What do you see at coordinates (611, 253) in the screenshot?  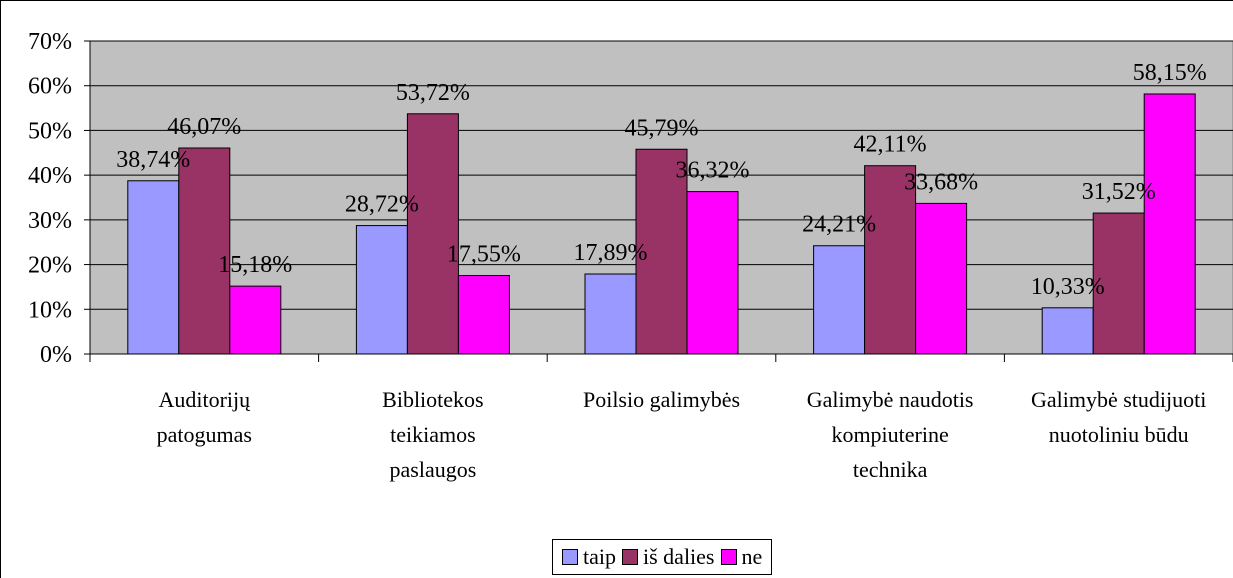 I see `data-label: 17,89%` at bounding box center [611, 253].